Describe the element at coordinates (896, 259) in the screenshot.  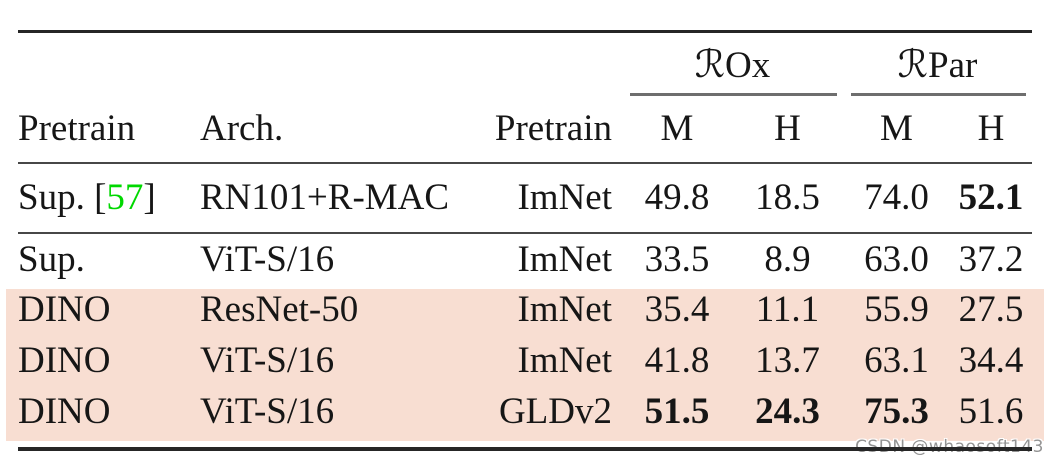
I see `cell-rpar-m: 63.0` at that location.